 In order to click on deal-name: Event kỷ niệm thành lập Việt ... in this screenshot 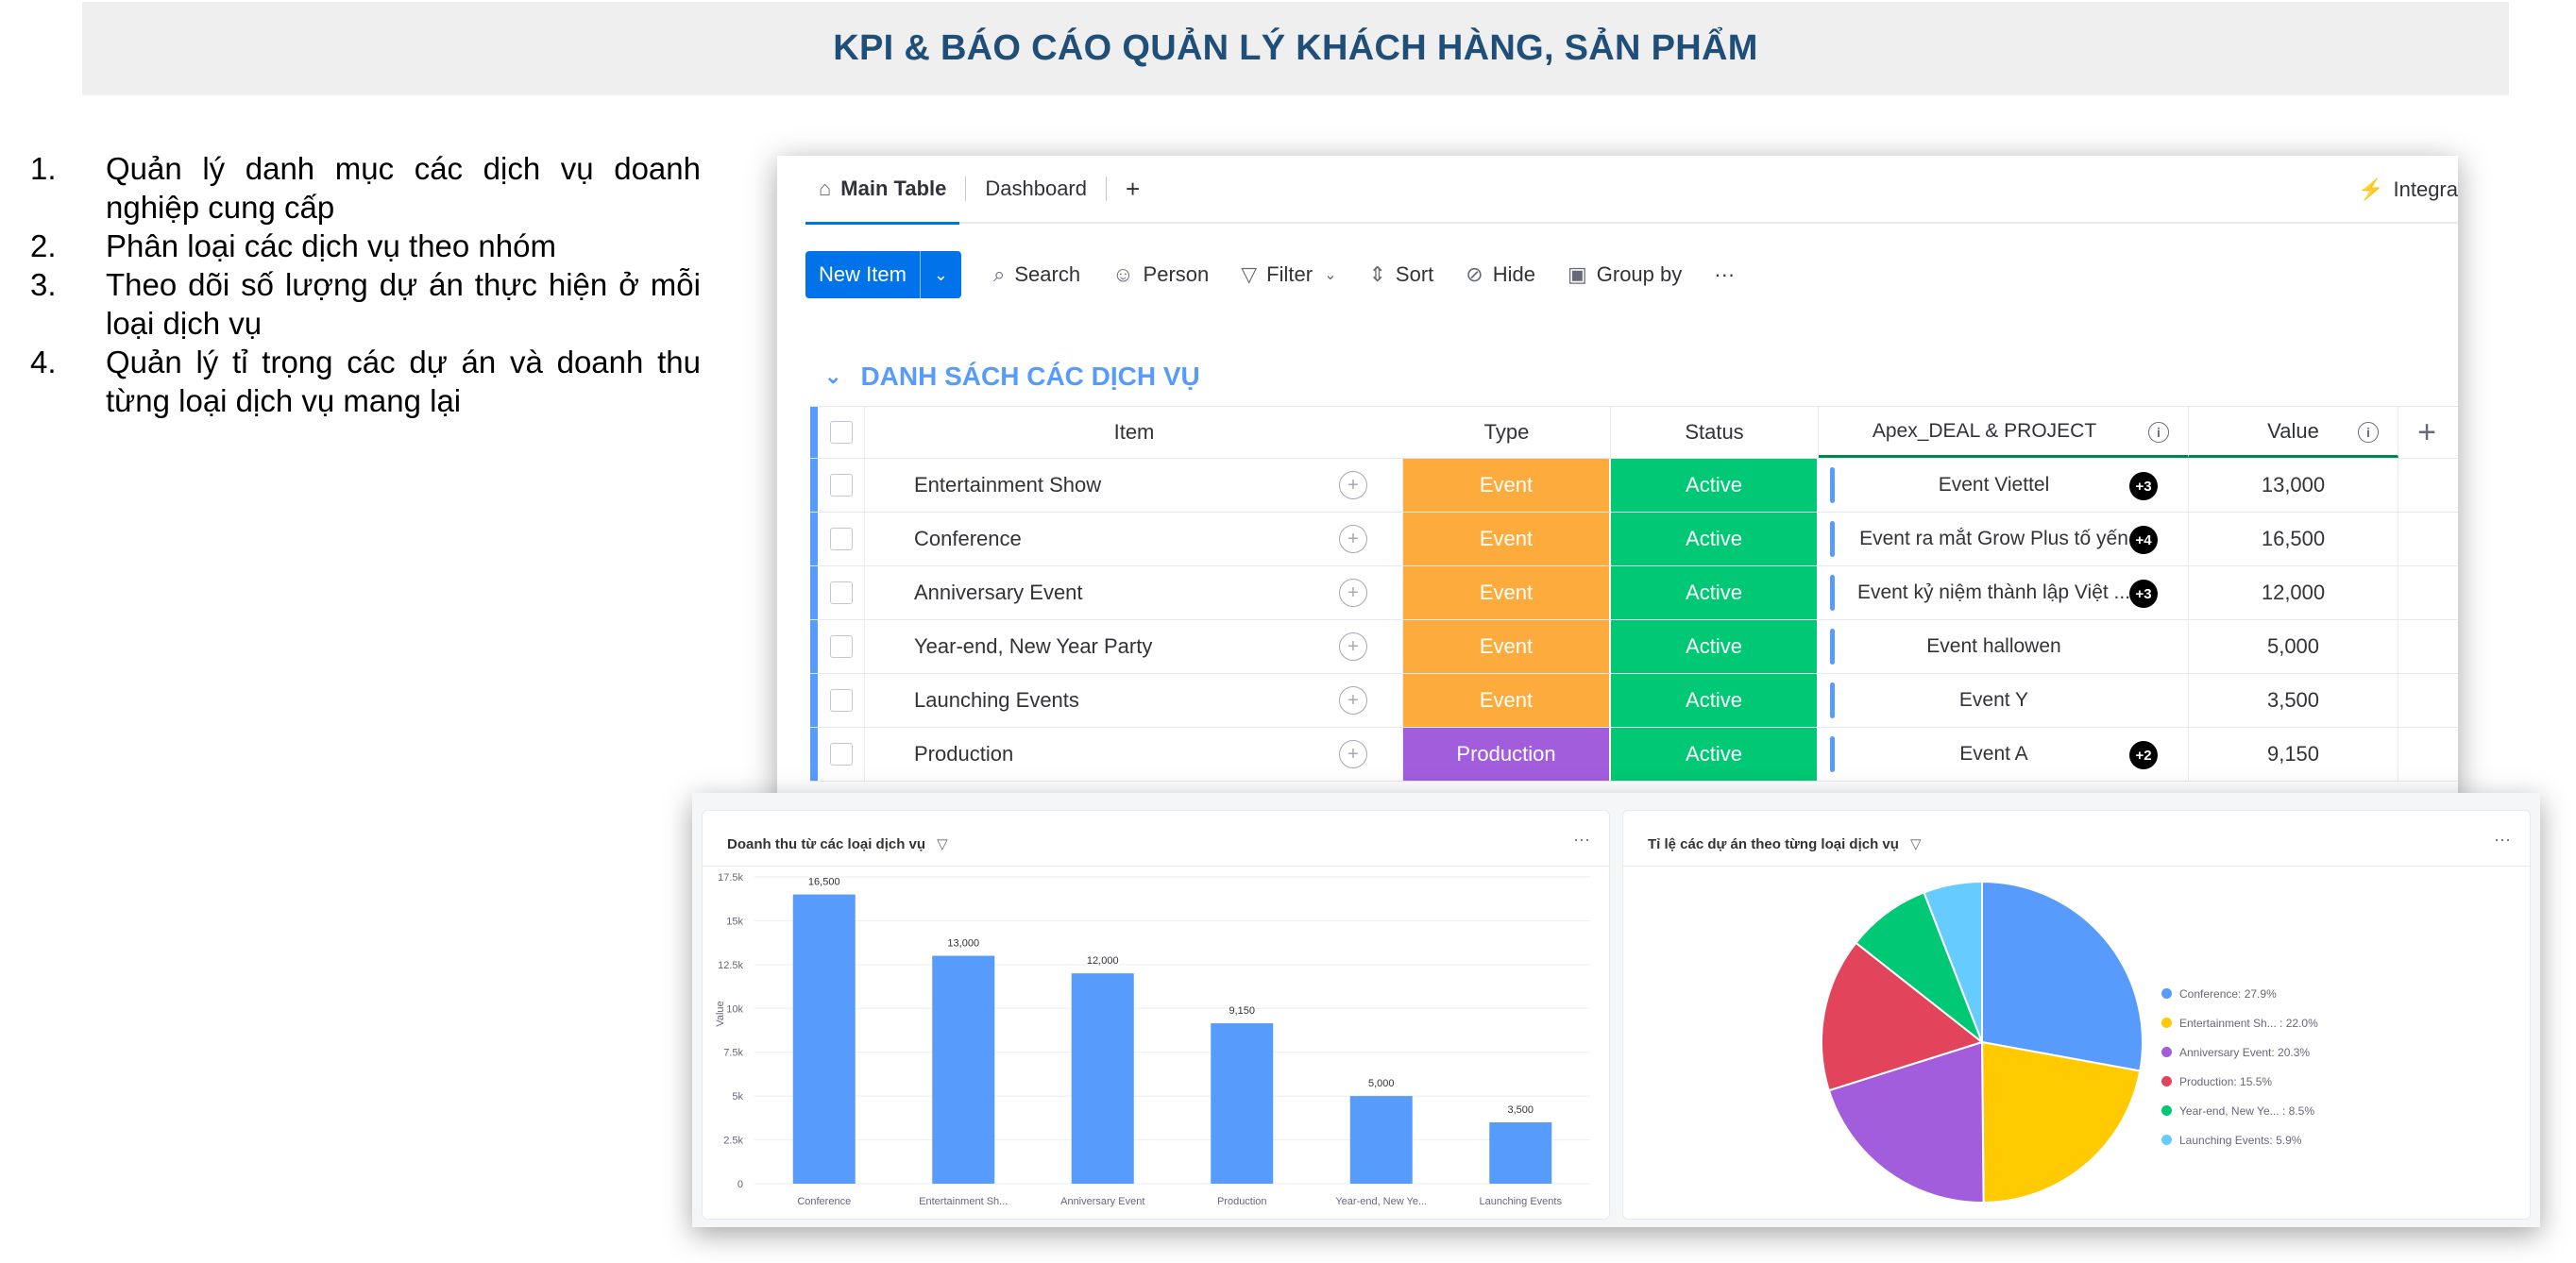, I will do `click(1993, 592)`.